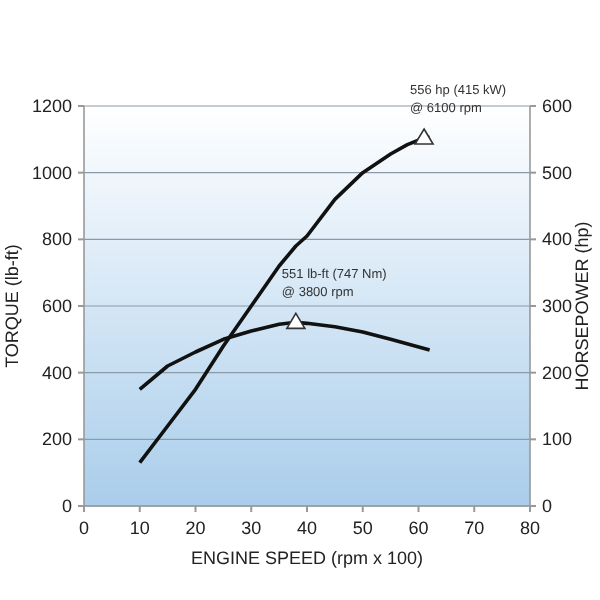  What do you see at coordinates (557, 306) in the screenshot?
I see `y2-tick-label: 300` at bounding box center [557, 306].